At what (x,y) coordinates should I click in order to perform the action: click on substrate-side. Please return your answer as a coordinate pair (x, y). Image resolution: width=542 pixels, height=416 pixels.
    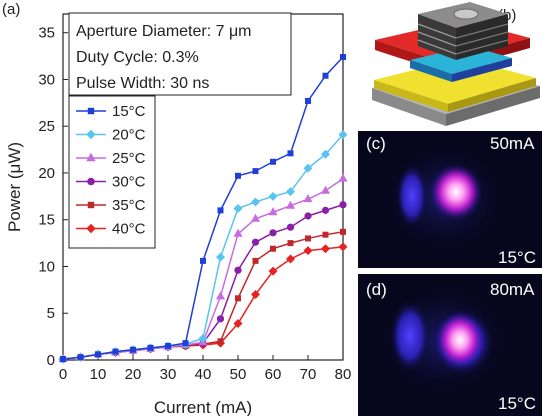
    Looking at the image, I should click on (493, 106).